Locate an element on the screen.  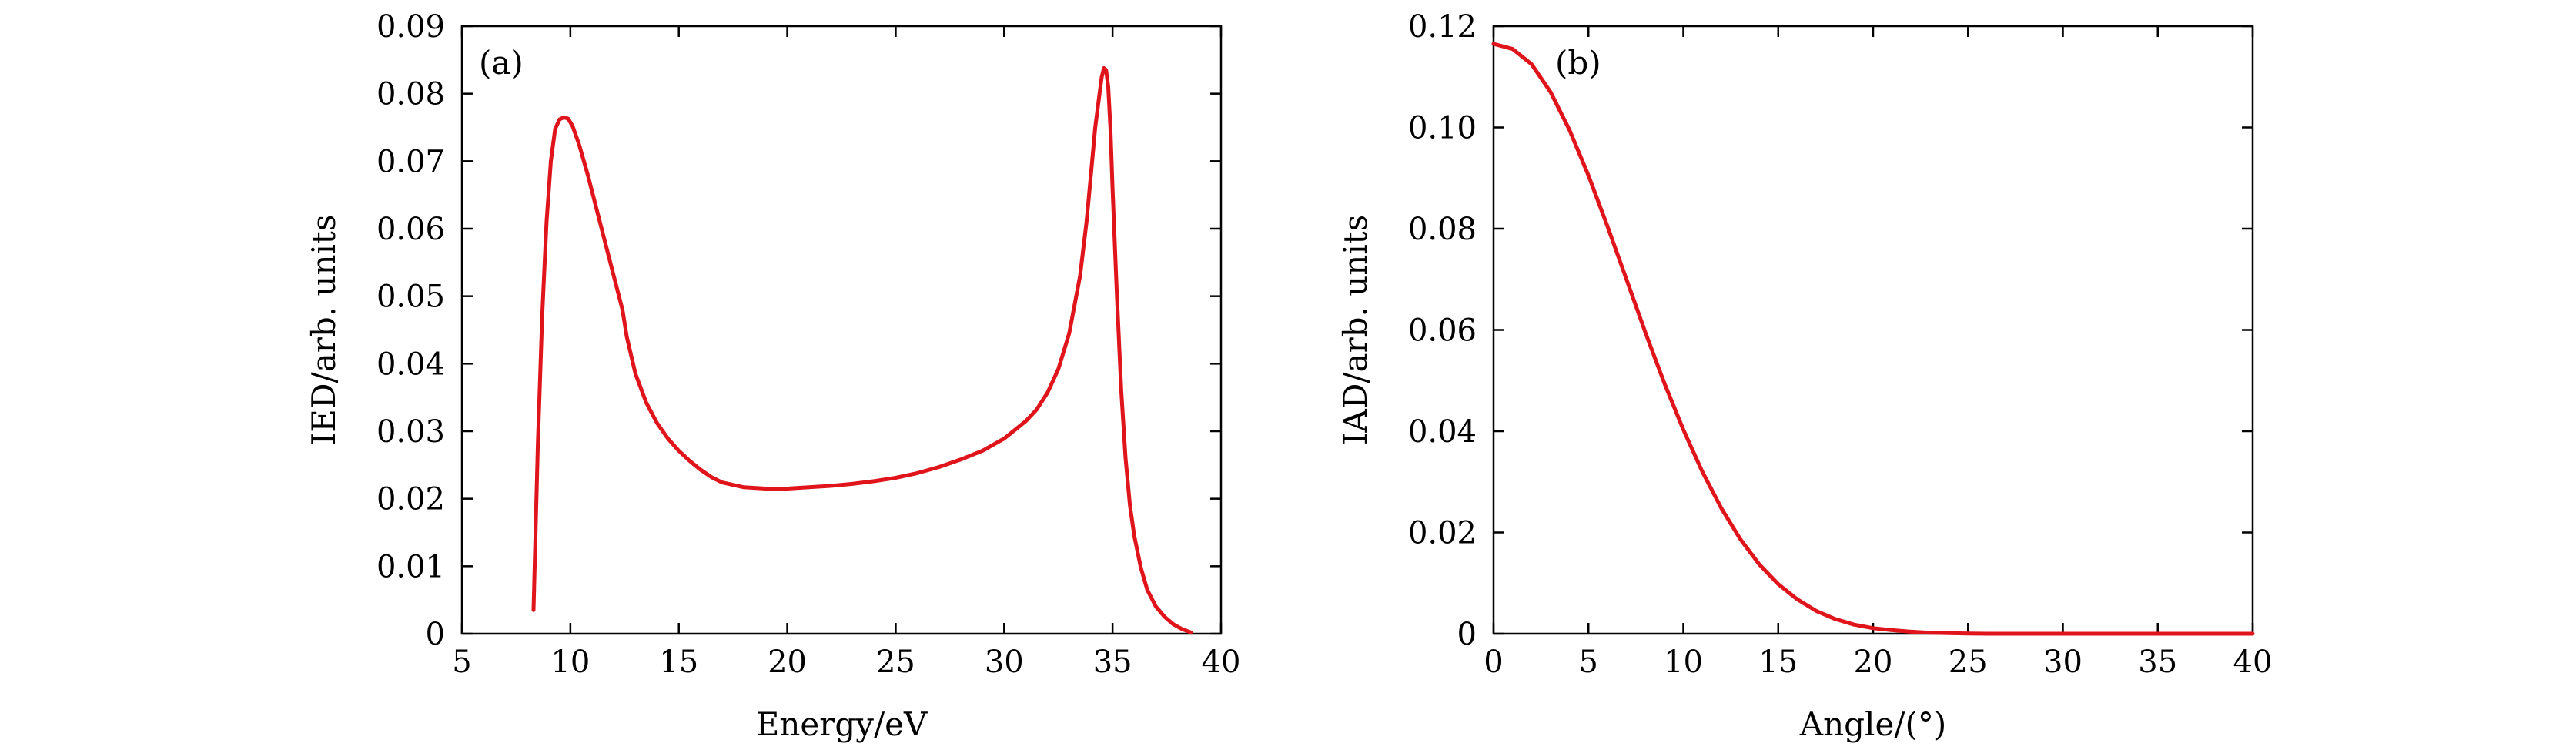
y-tick-label-b: 0.06 is located at coordinates (1443, 331).